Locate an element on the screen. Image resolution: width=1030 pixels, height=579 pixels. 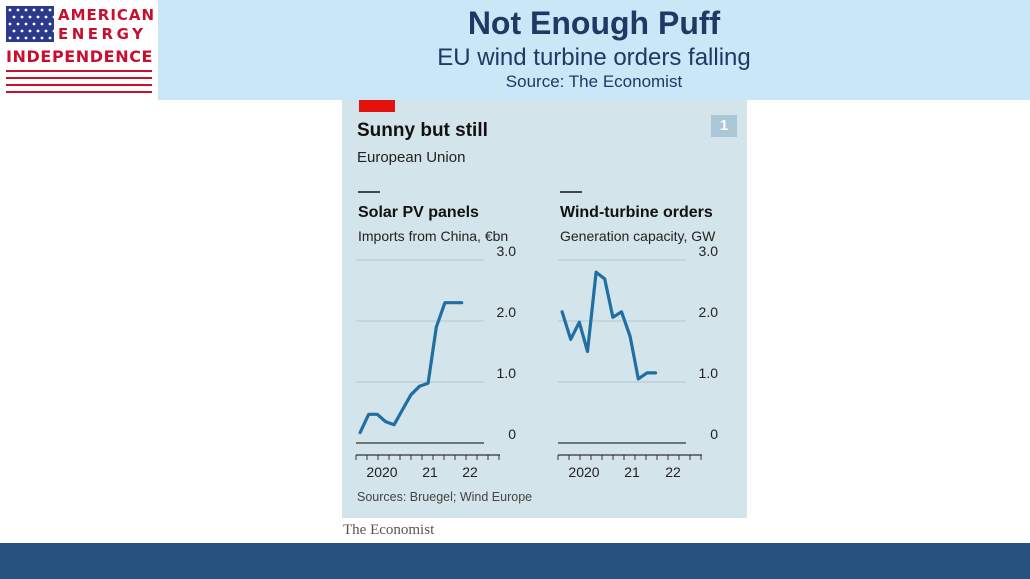
company-logo: AMERICAN ENERGY INDEPENDENCE is located at coordinates (81, 50).